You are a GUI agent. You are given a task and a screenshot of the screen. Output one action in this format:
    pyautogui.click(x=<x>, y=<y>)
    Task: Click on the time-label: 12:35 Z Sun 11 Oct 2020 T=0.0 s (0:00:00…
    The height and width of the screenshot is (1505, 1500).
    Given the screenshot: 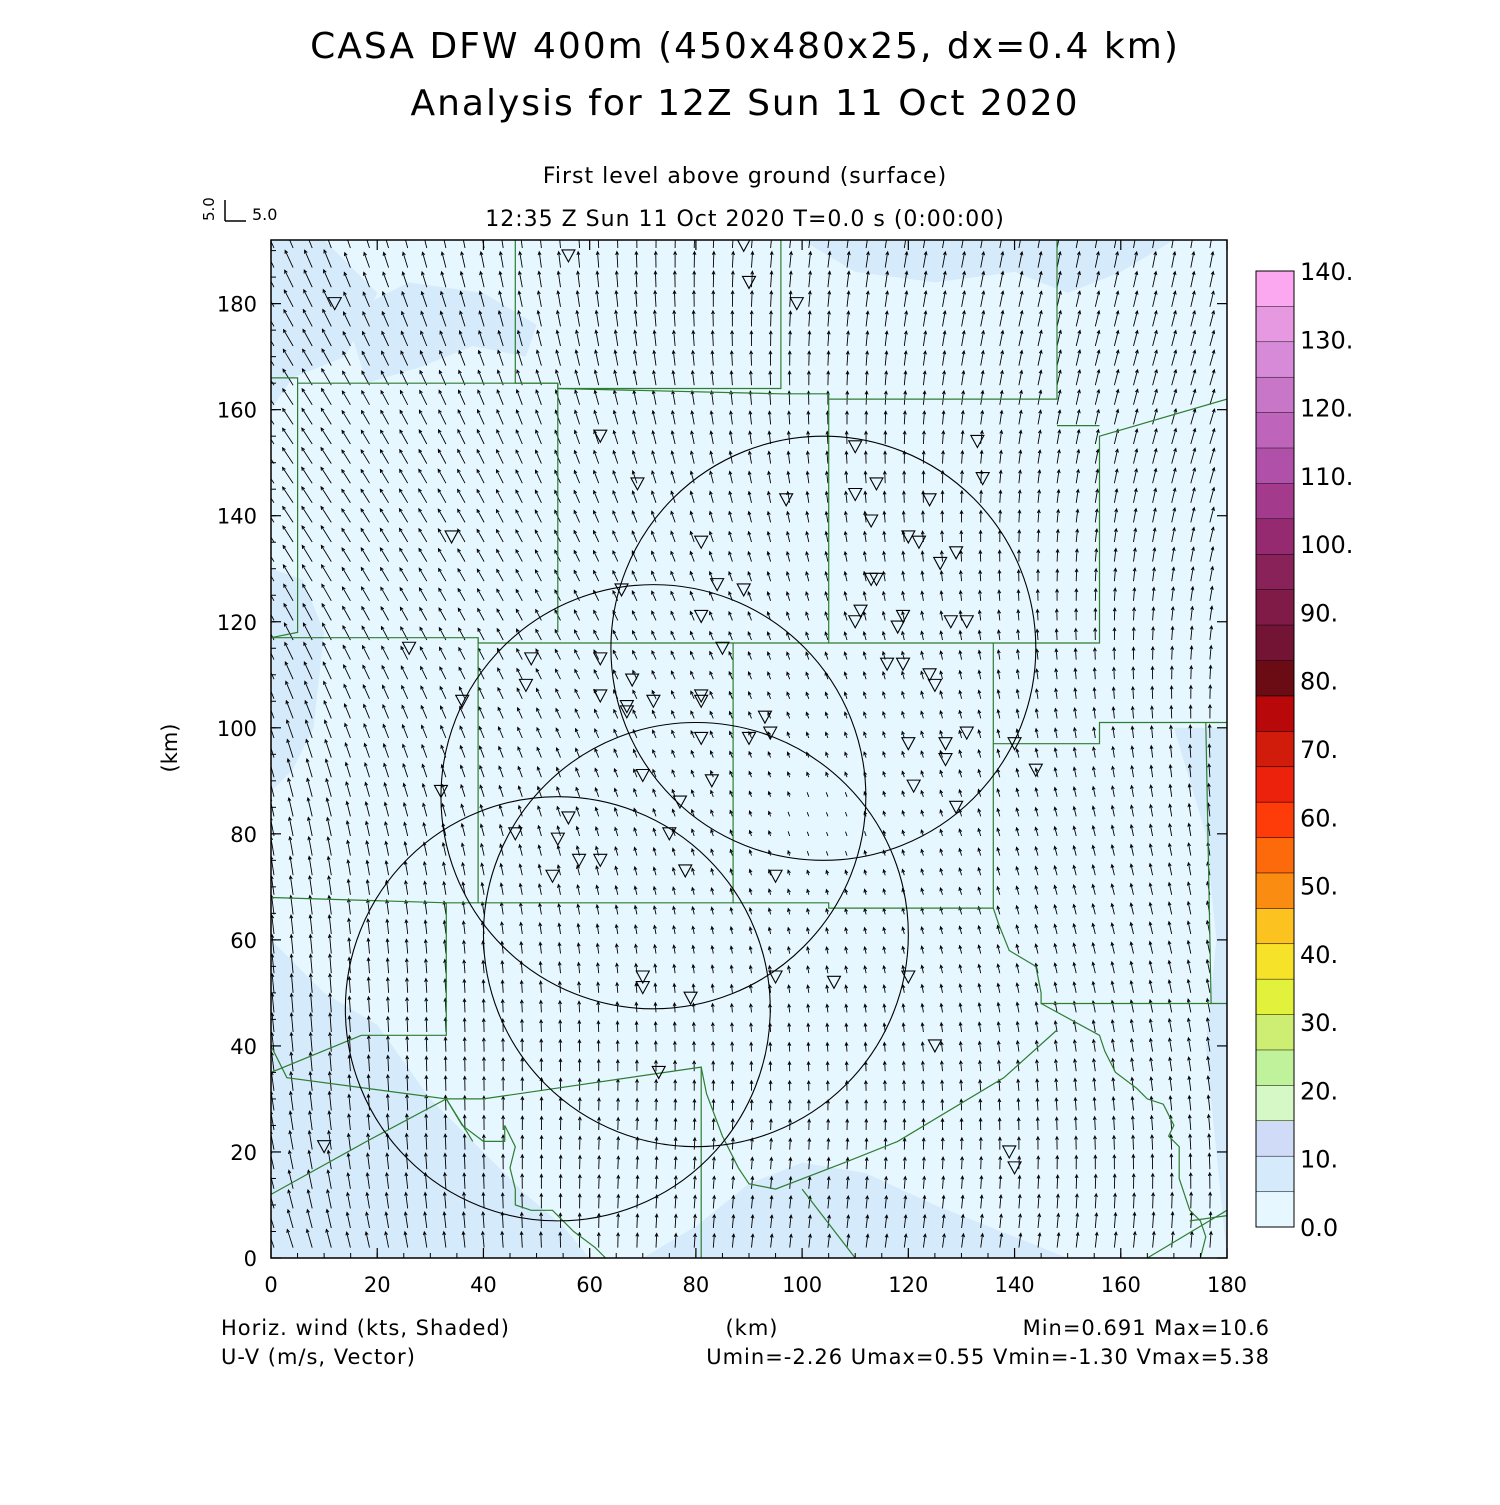 What is the action you would take?
    pyautogui.click(x=745, y=219)
    